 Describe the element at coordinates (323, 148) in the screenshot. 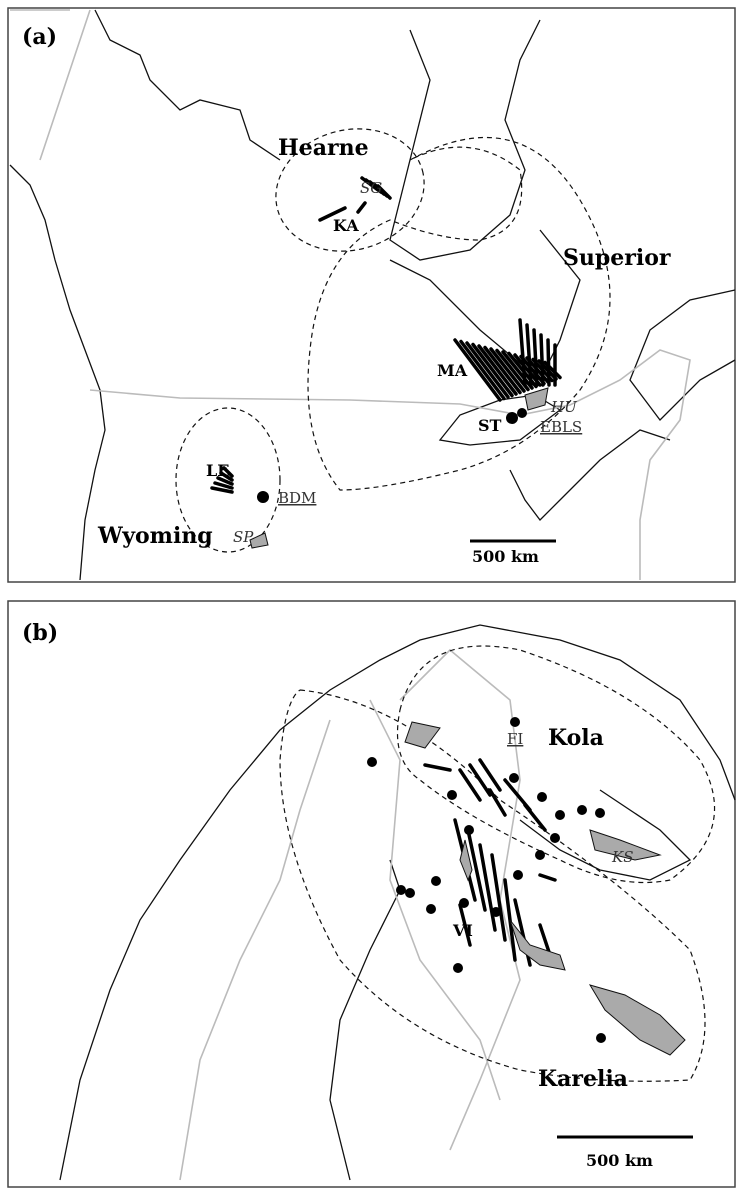

I see `craton-label: Hearne` at that location.